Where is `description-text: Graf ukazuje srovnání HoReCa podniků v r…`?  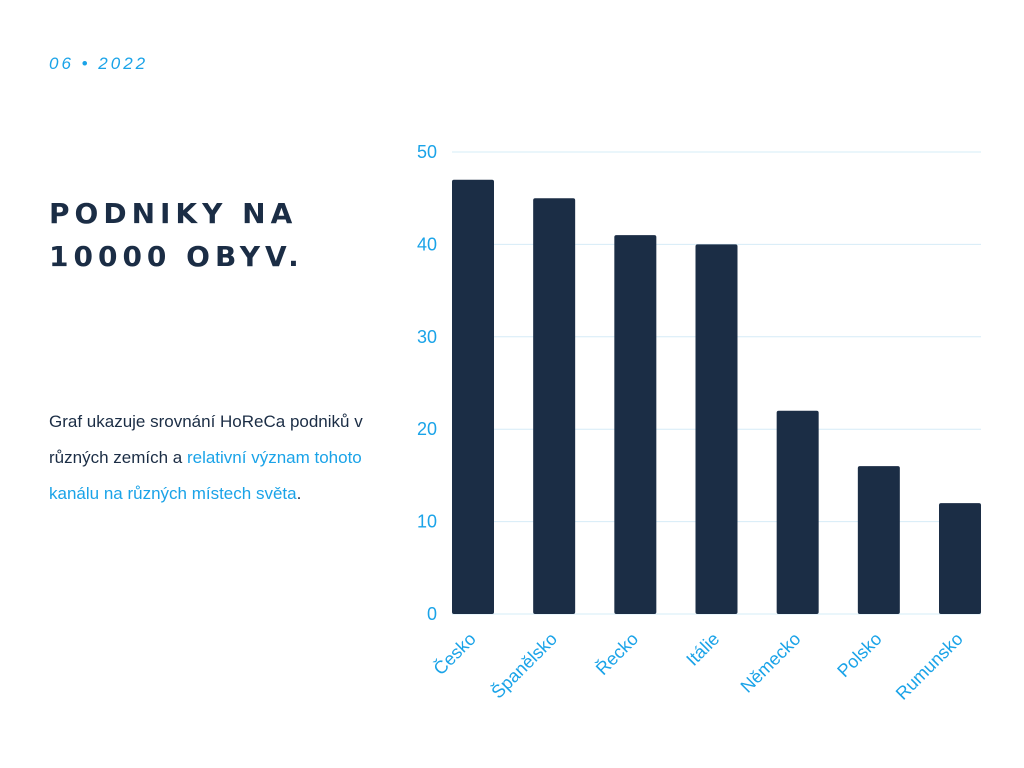 description-text: Graf ukazuje srovnání HoReCa podniků v r… is located at coordinates (206, 439).